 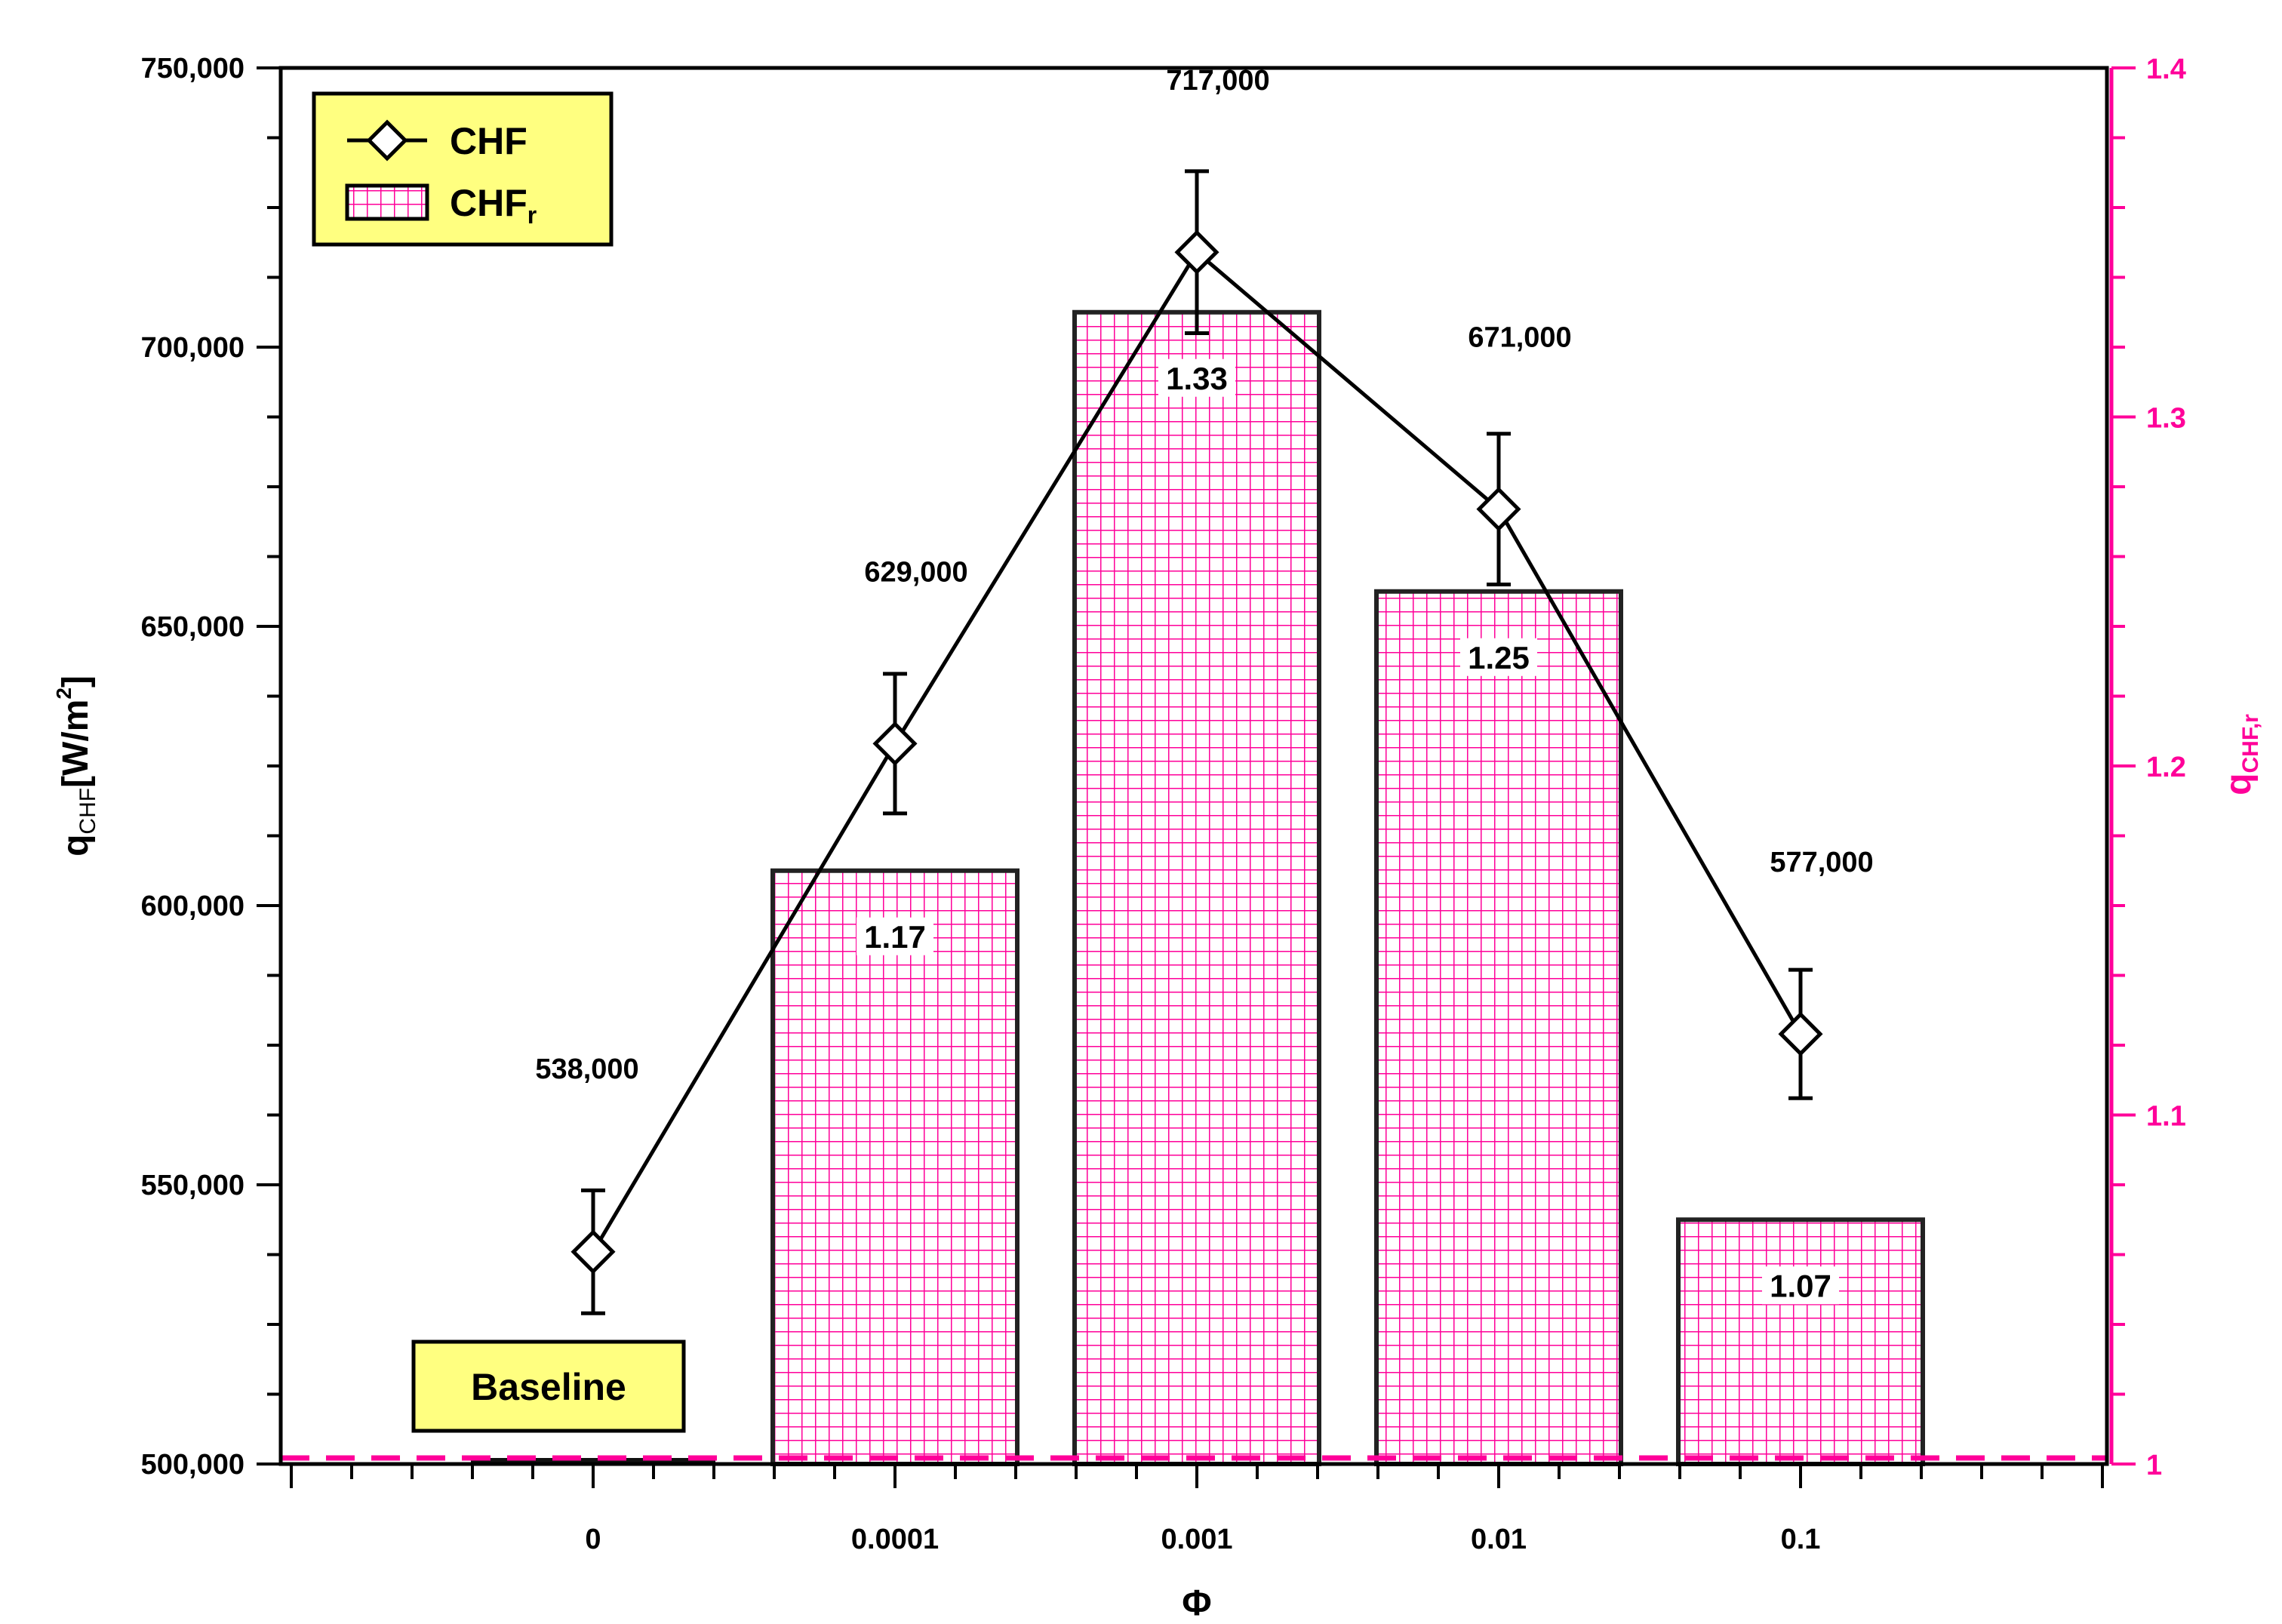 What do you see at coordinates (76, 766) in the screenshot?
I see `left-axis-title: qCHF[W/m2]` at bounding box center [76, 766].